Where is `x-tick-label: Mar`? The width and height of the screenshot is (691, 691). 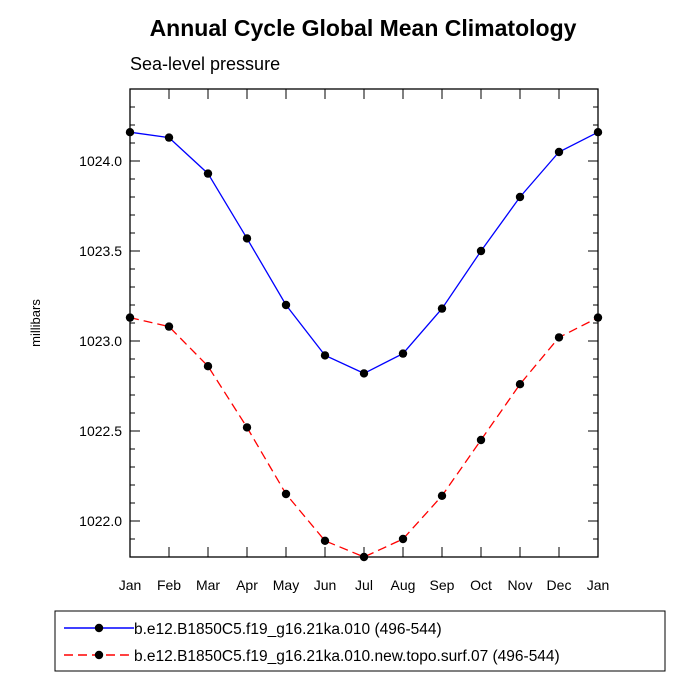
x-tick-label: Mar is located at coordinates (208, 585).